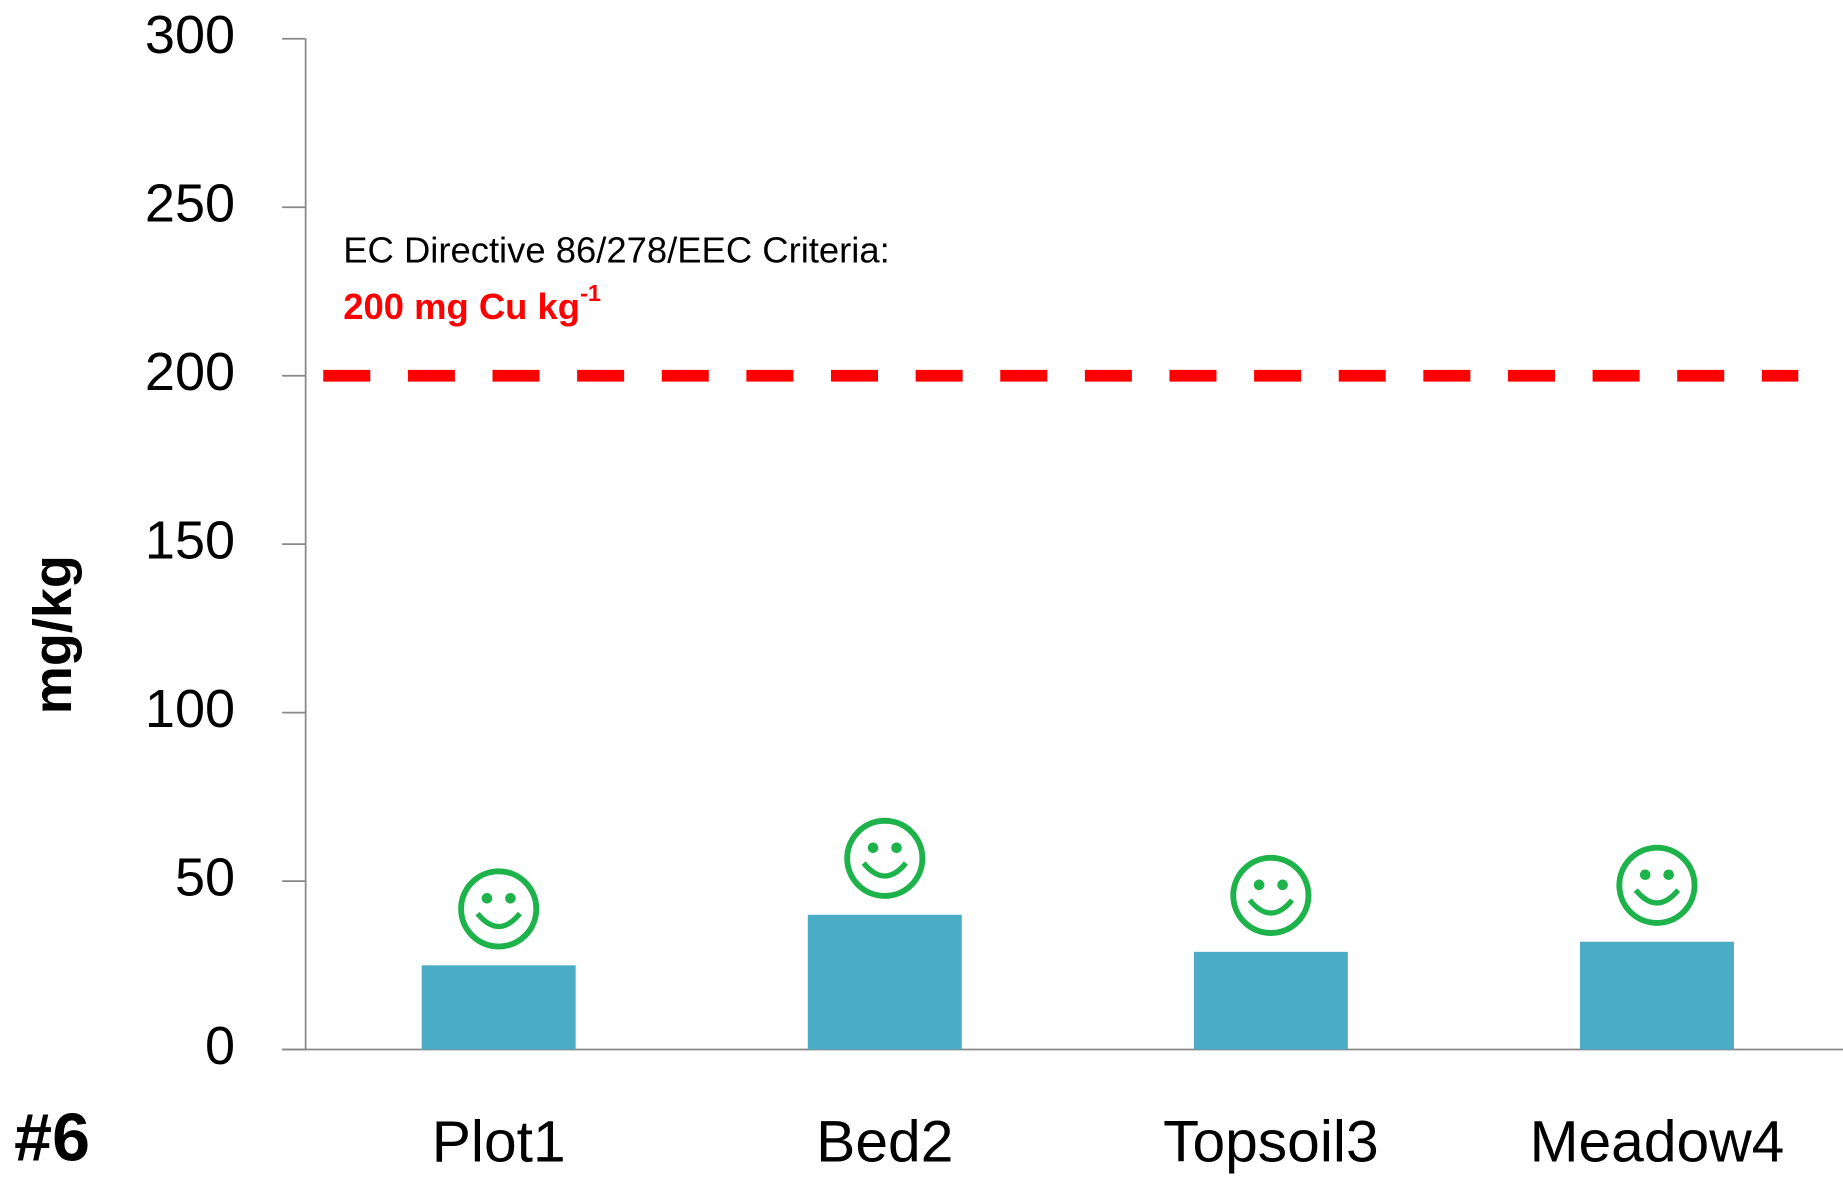 Image resolution: width=1843 pixels, height=1180 pixels. What do you see at coordinates (53, 634) in the screenshot?
I see `y-axis-label: mg/kg` at bounding box center [53, 634].